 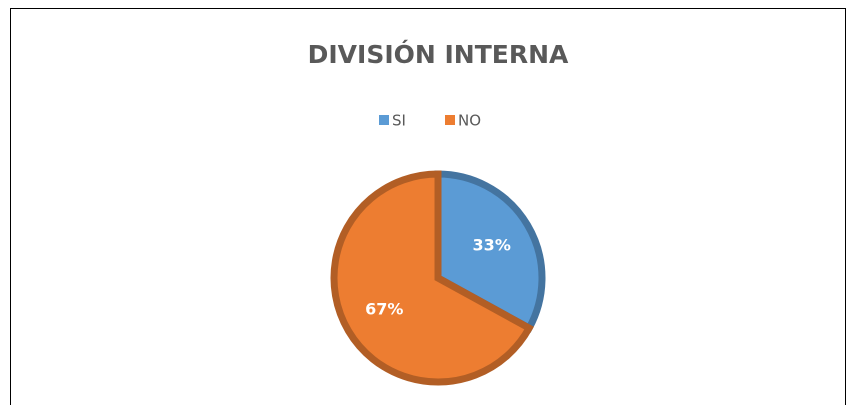 I want to click on chart-title: DIVISIÓN INTERNA, so click(x=438, y=54).